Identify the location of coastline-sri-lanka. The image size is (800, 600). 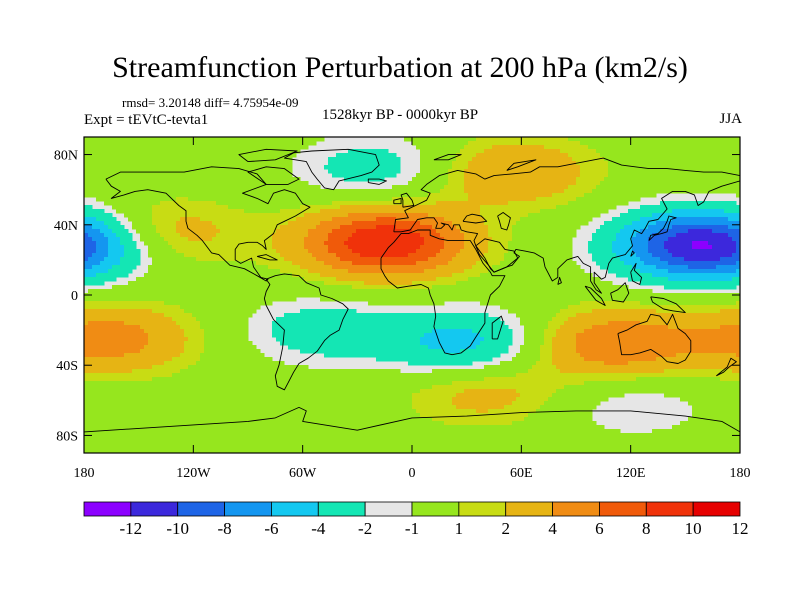
(559, 280).